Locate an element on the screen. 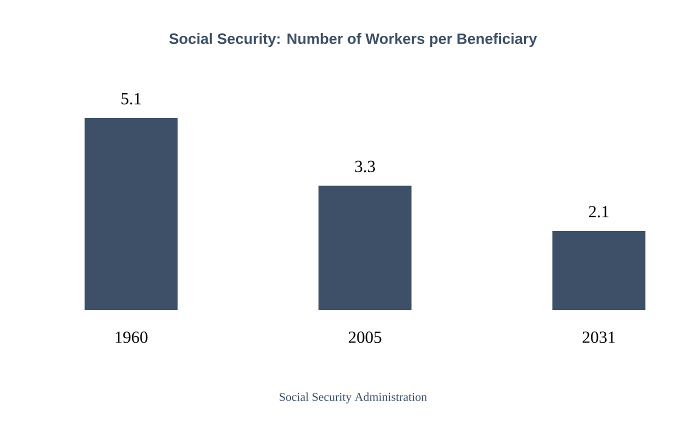 The width and height of the screenshot is (688, 430). data-label: 5.1 is located at coordinates (131, 98).